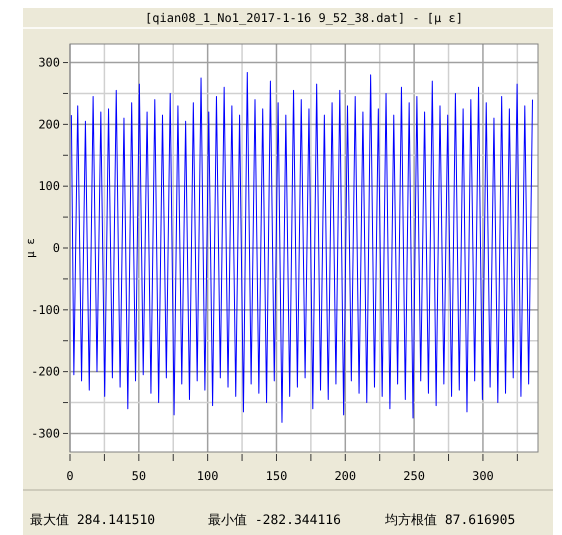 The width and height of the screenshot is (562, 535). I want to click on y-tick-label: 100, so click(49, 186).